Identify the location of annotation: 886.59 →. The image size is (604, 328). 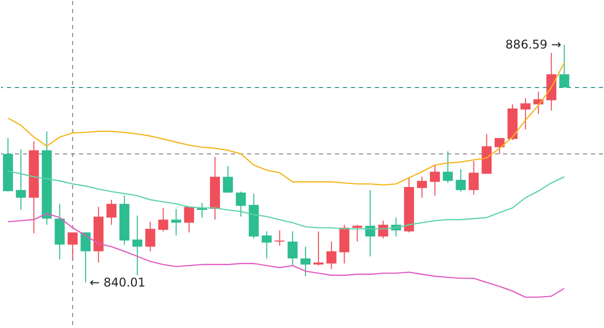
(533, 45).